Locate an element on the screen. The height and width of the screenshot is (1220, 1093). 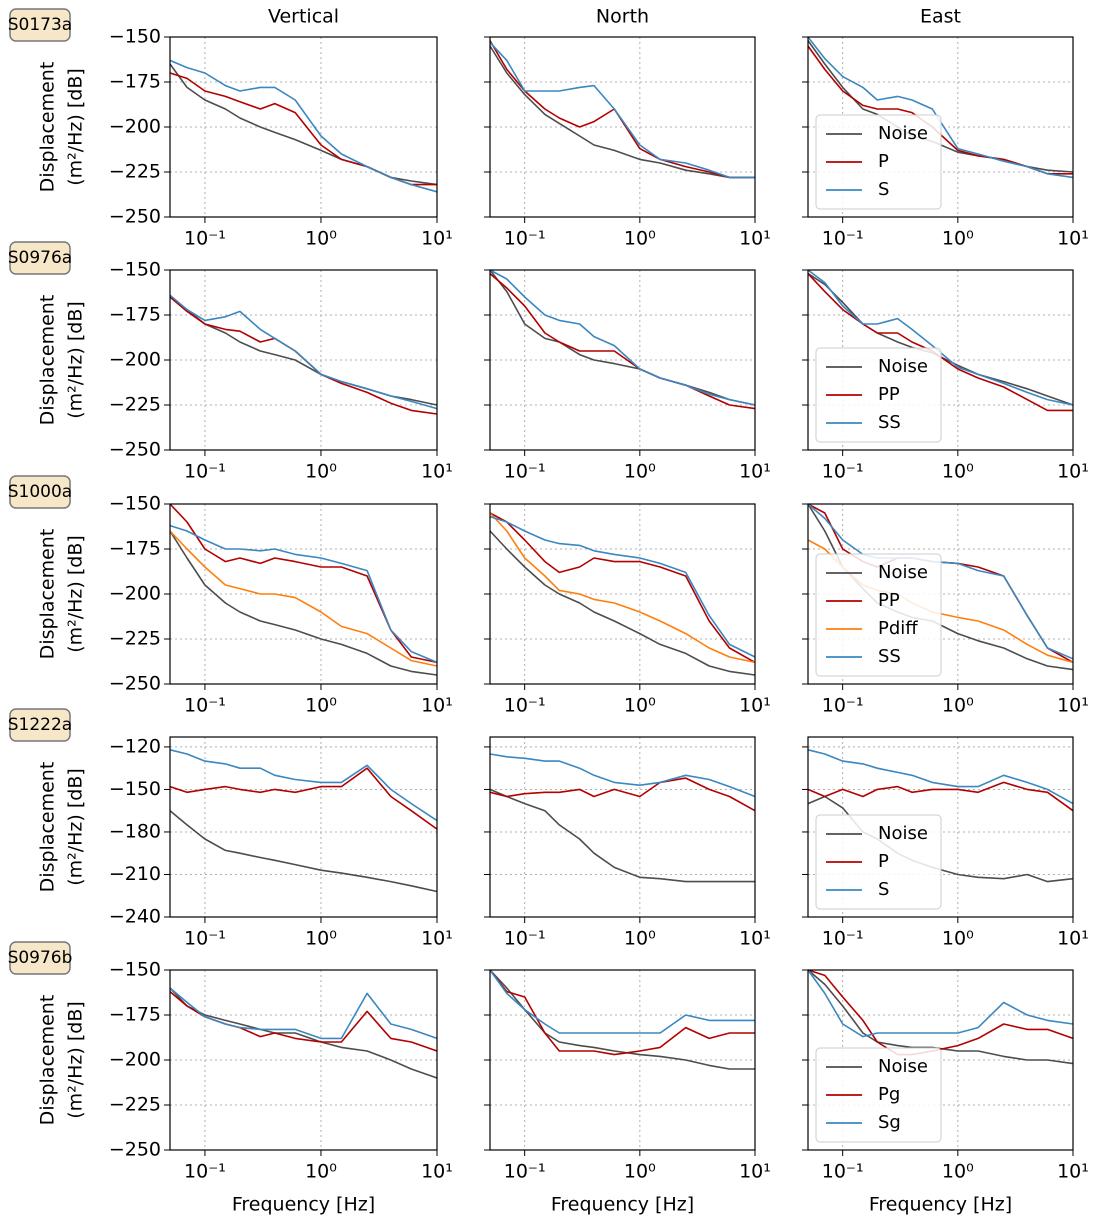
y-tick-label: −180 is located at coordinates (135, 831).